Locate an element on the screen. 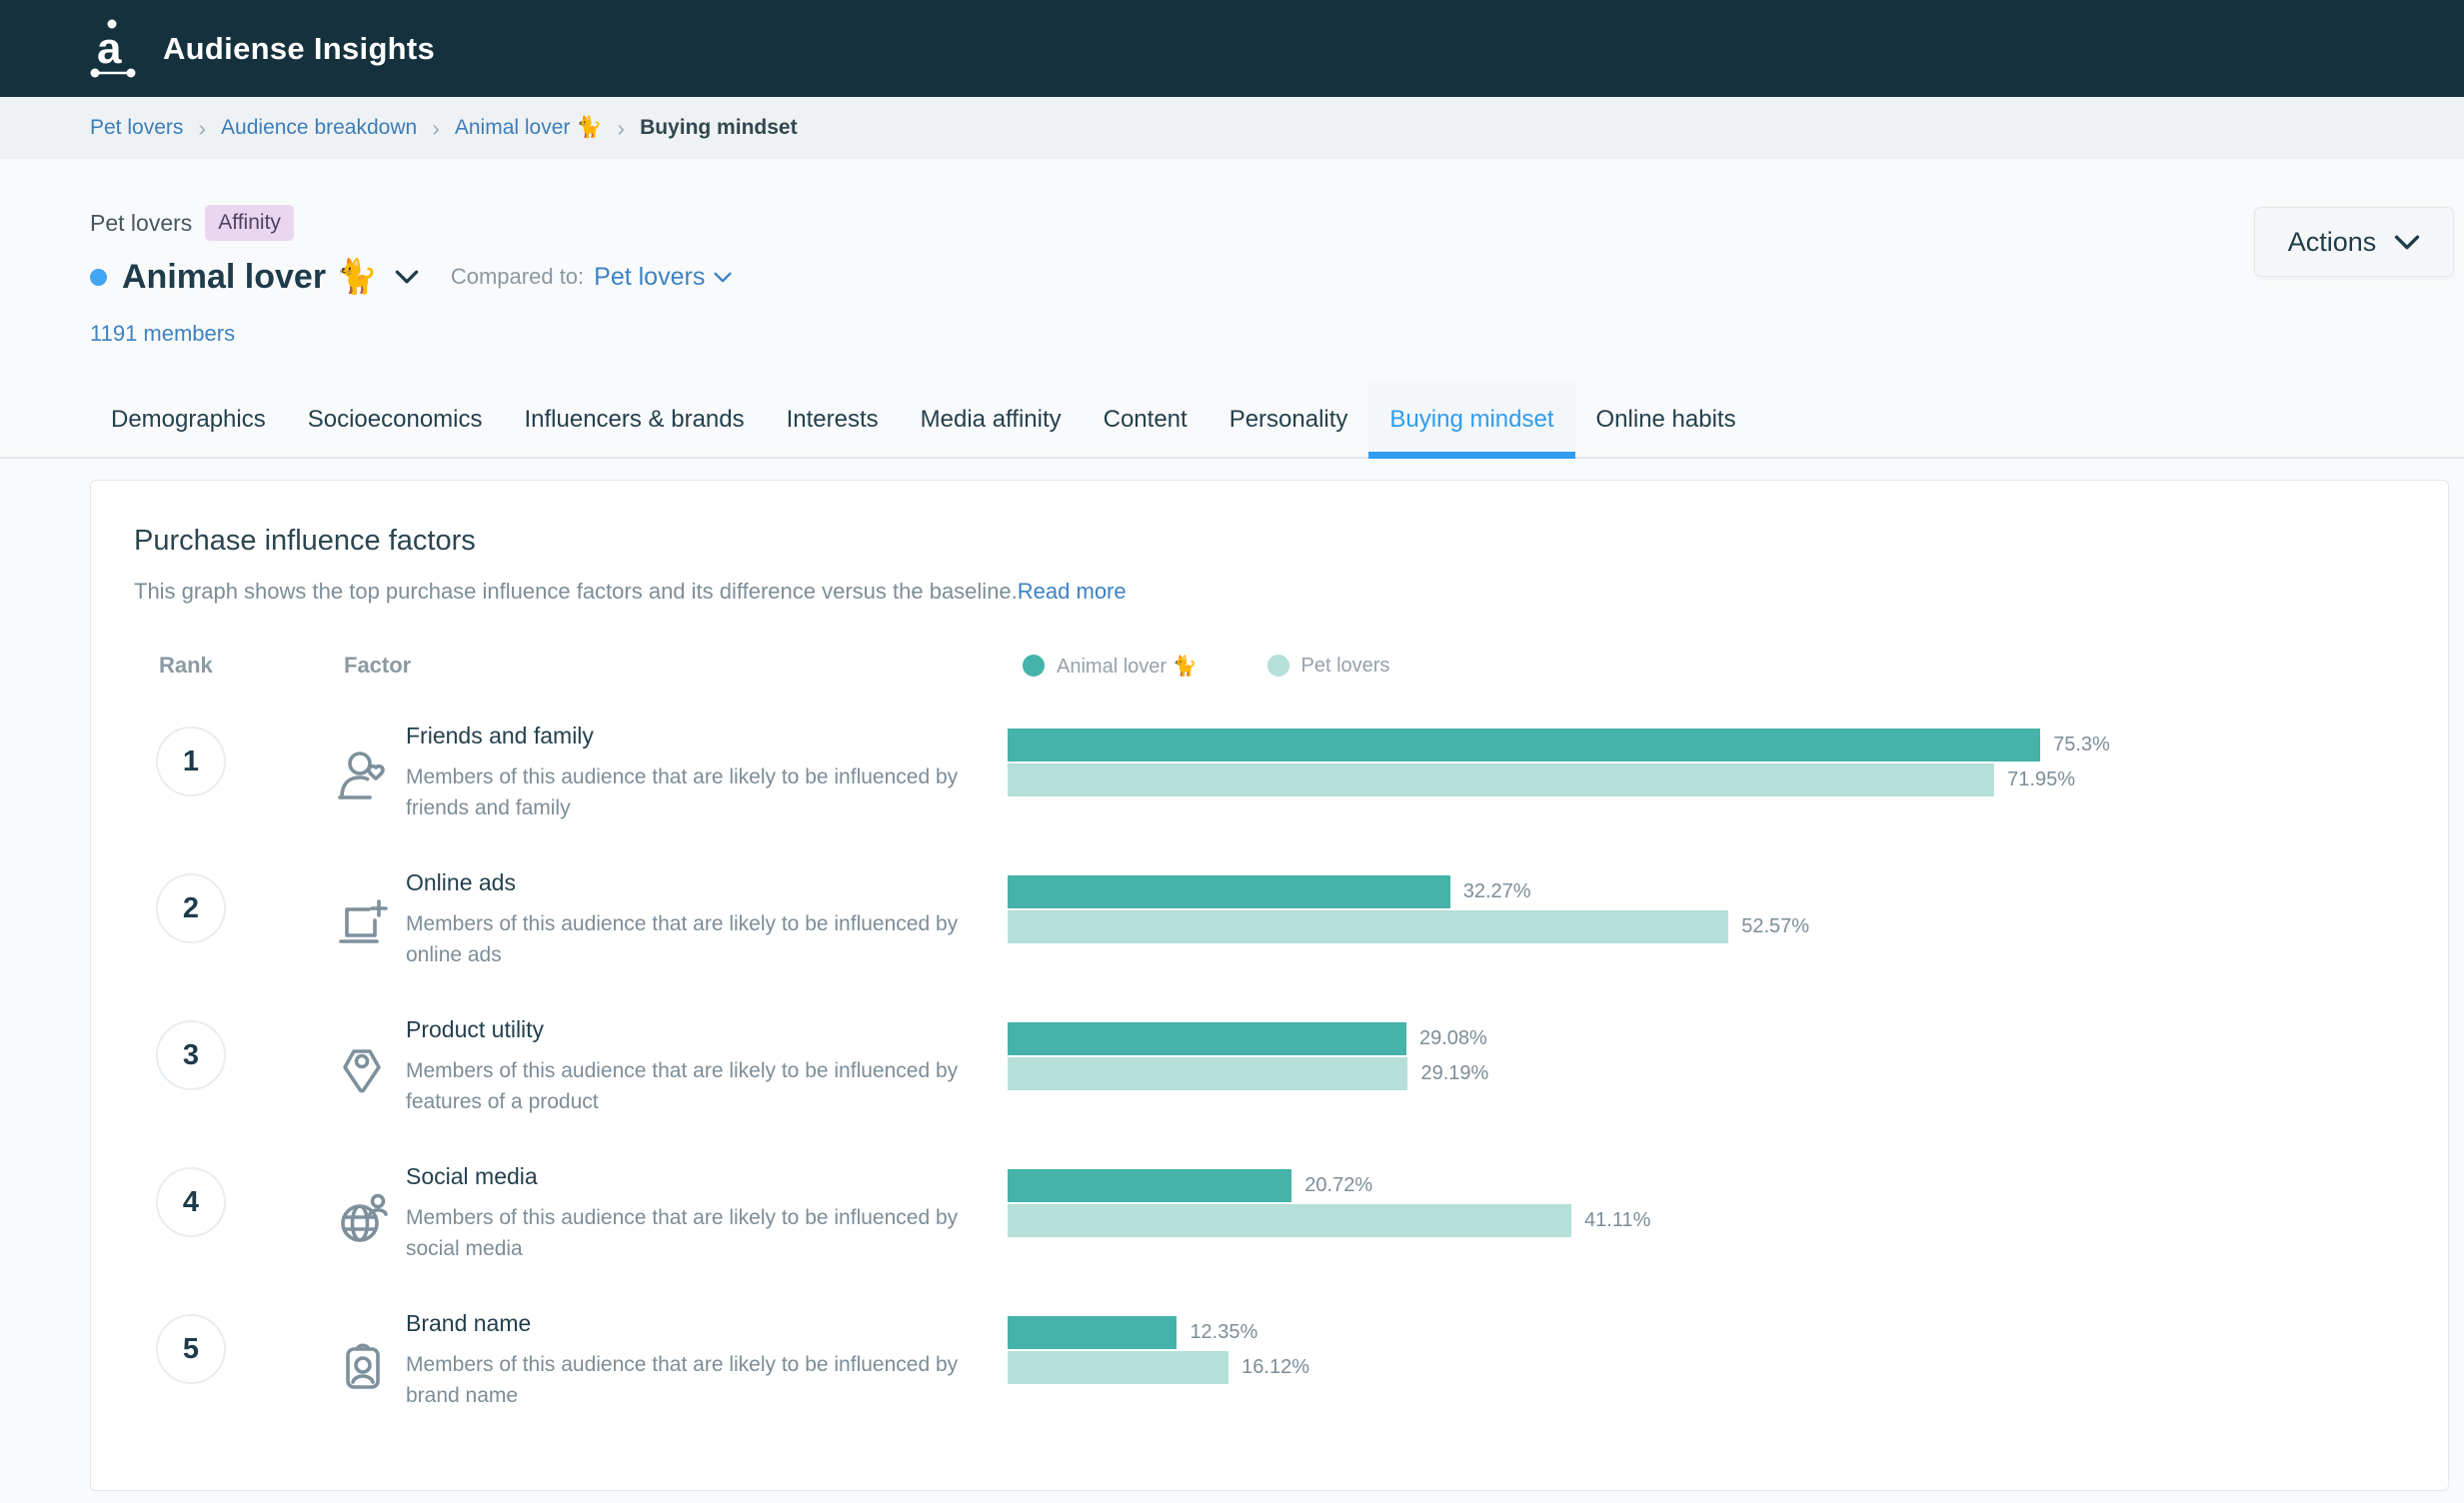 The image size is (2464, 1503). baseline-bar-value: 71.95% is located at coordinates (2041, 779).